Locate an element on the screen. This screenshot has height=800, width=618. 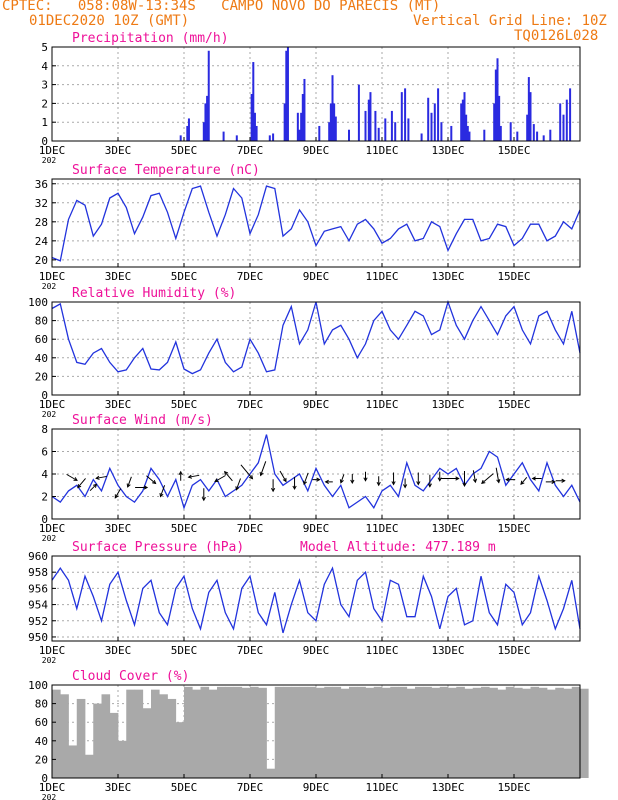
y-tick-label: 950 is located at coordinates (38, 637).